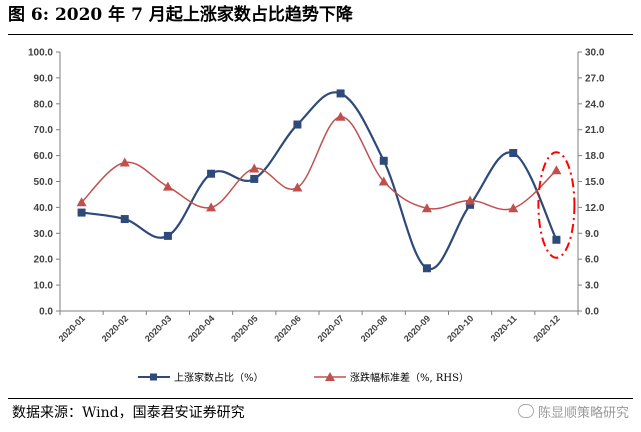  I want to click on y2-tick-label: 12.0, so click(595, 208).